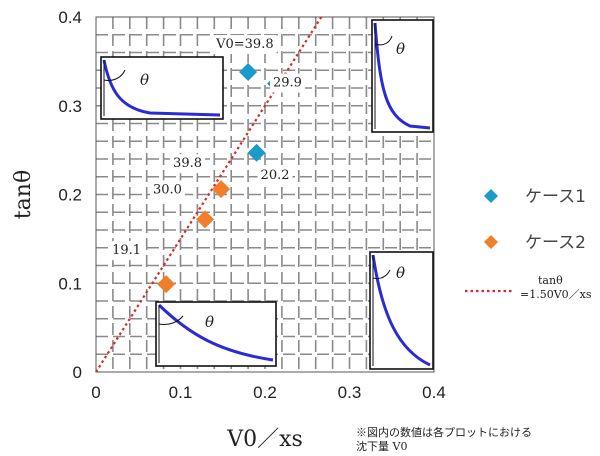 Image resolution: width=600 pixels, height=456 pixels. I want to click on series-1: V0=39.8 29.9 20.2, so click(258, 110).